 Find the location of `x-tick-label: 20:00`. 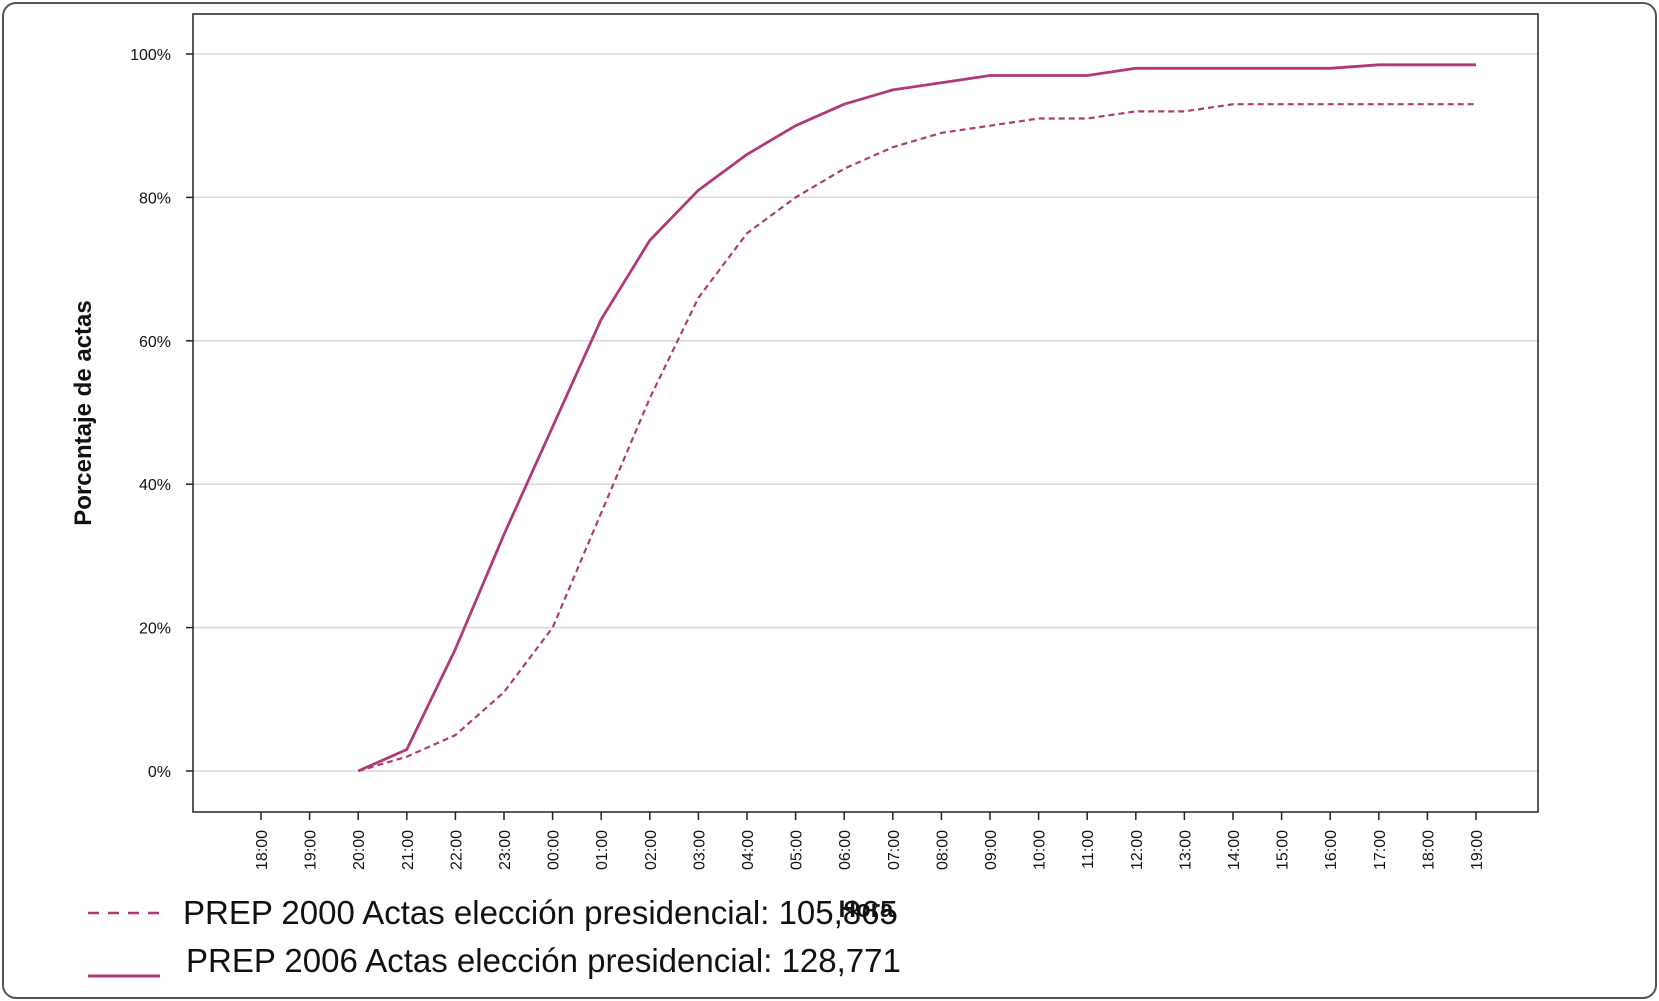

x-tick-label: 20:00 is located at coordinates (359, 850).